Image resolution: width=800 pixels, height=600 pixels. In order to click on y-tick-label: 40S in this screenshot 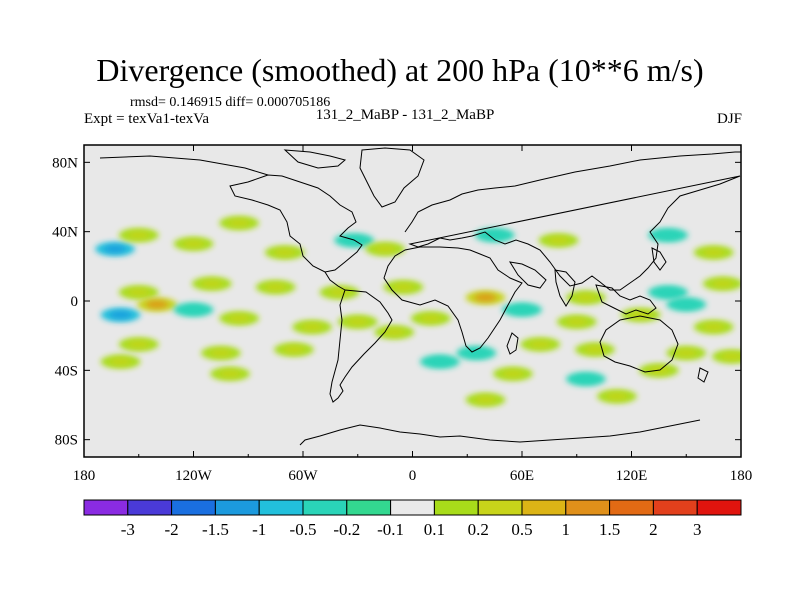, I will do `click(66, 371)`.